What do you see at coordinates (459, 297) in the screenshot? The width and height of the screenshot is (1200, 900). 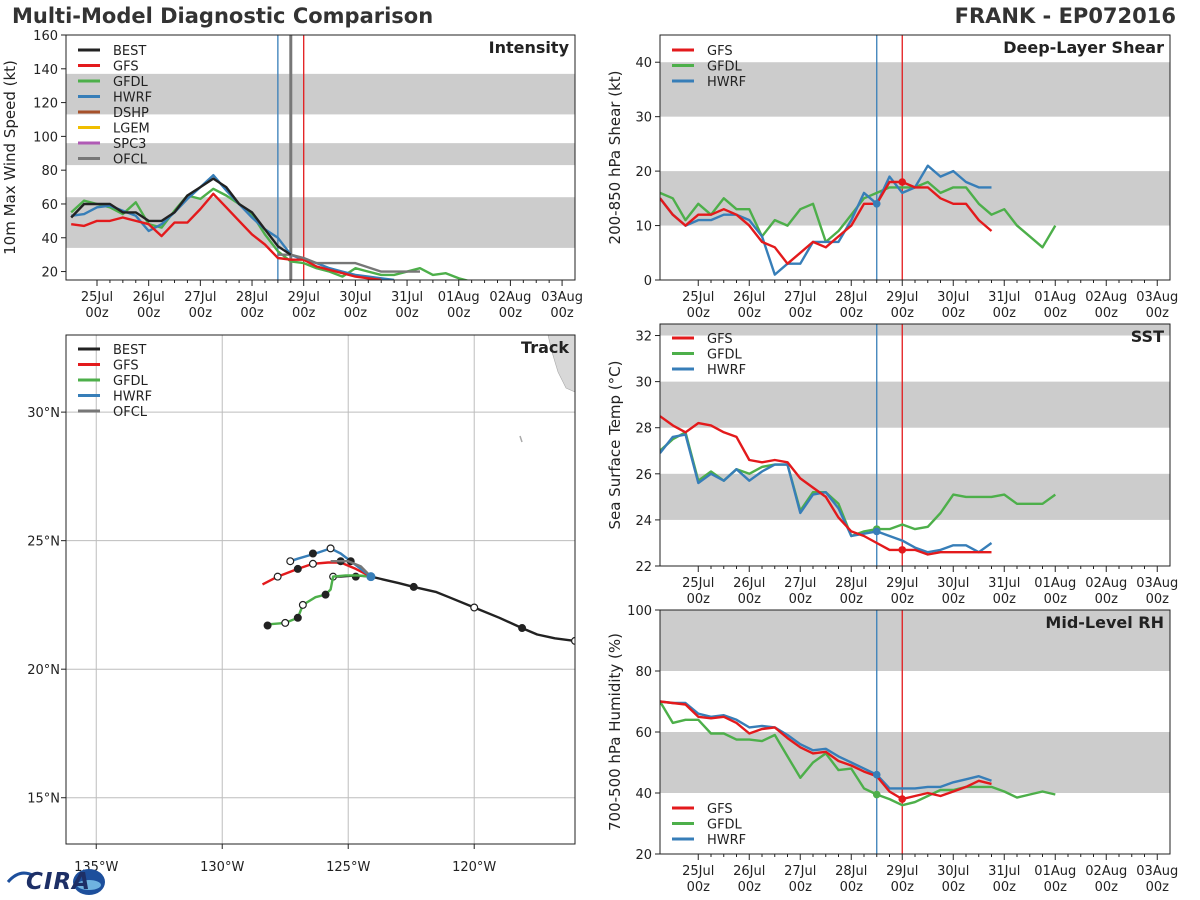 I see `intensity-xtick-date: 01Aug` at bounding box center [459, 297].